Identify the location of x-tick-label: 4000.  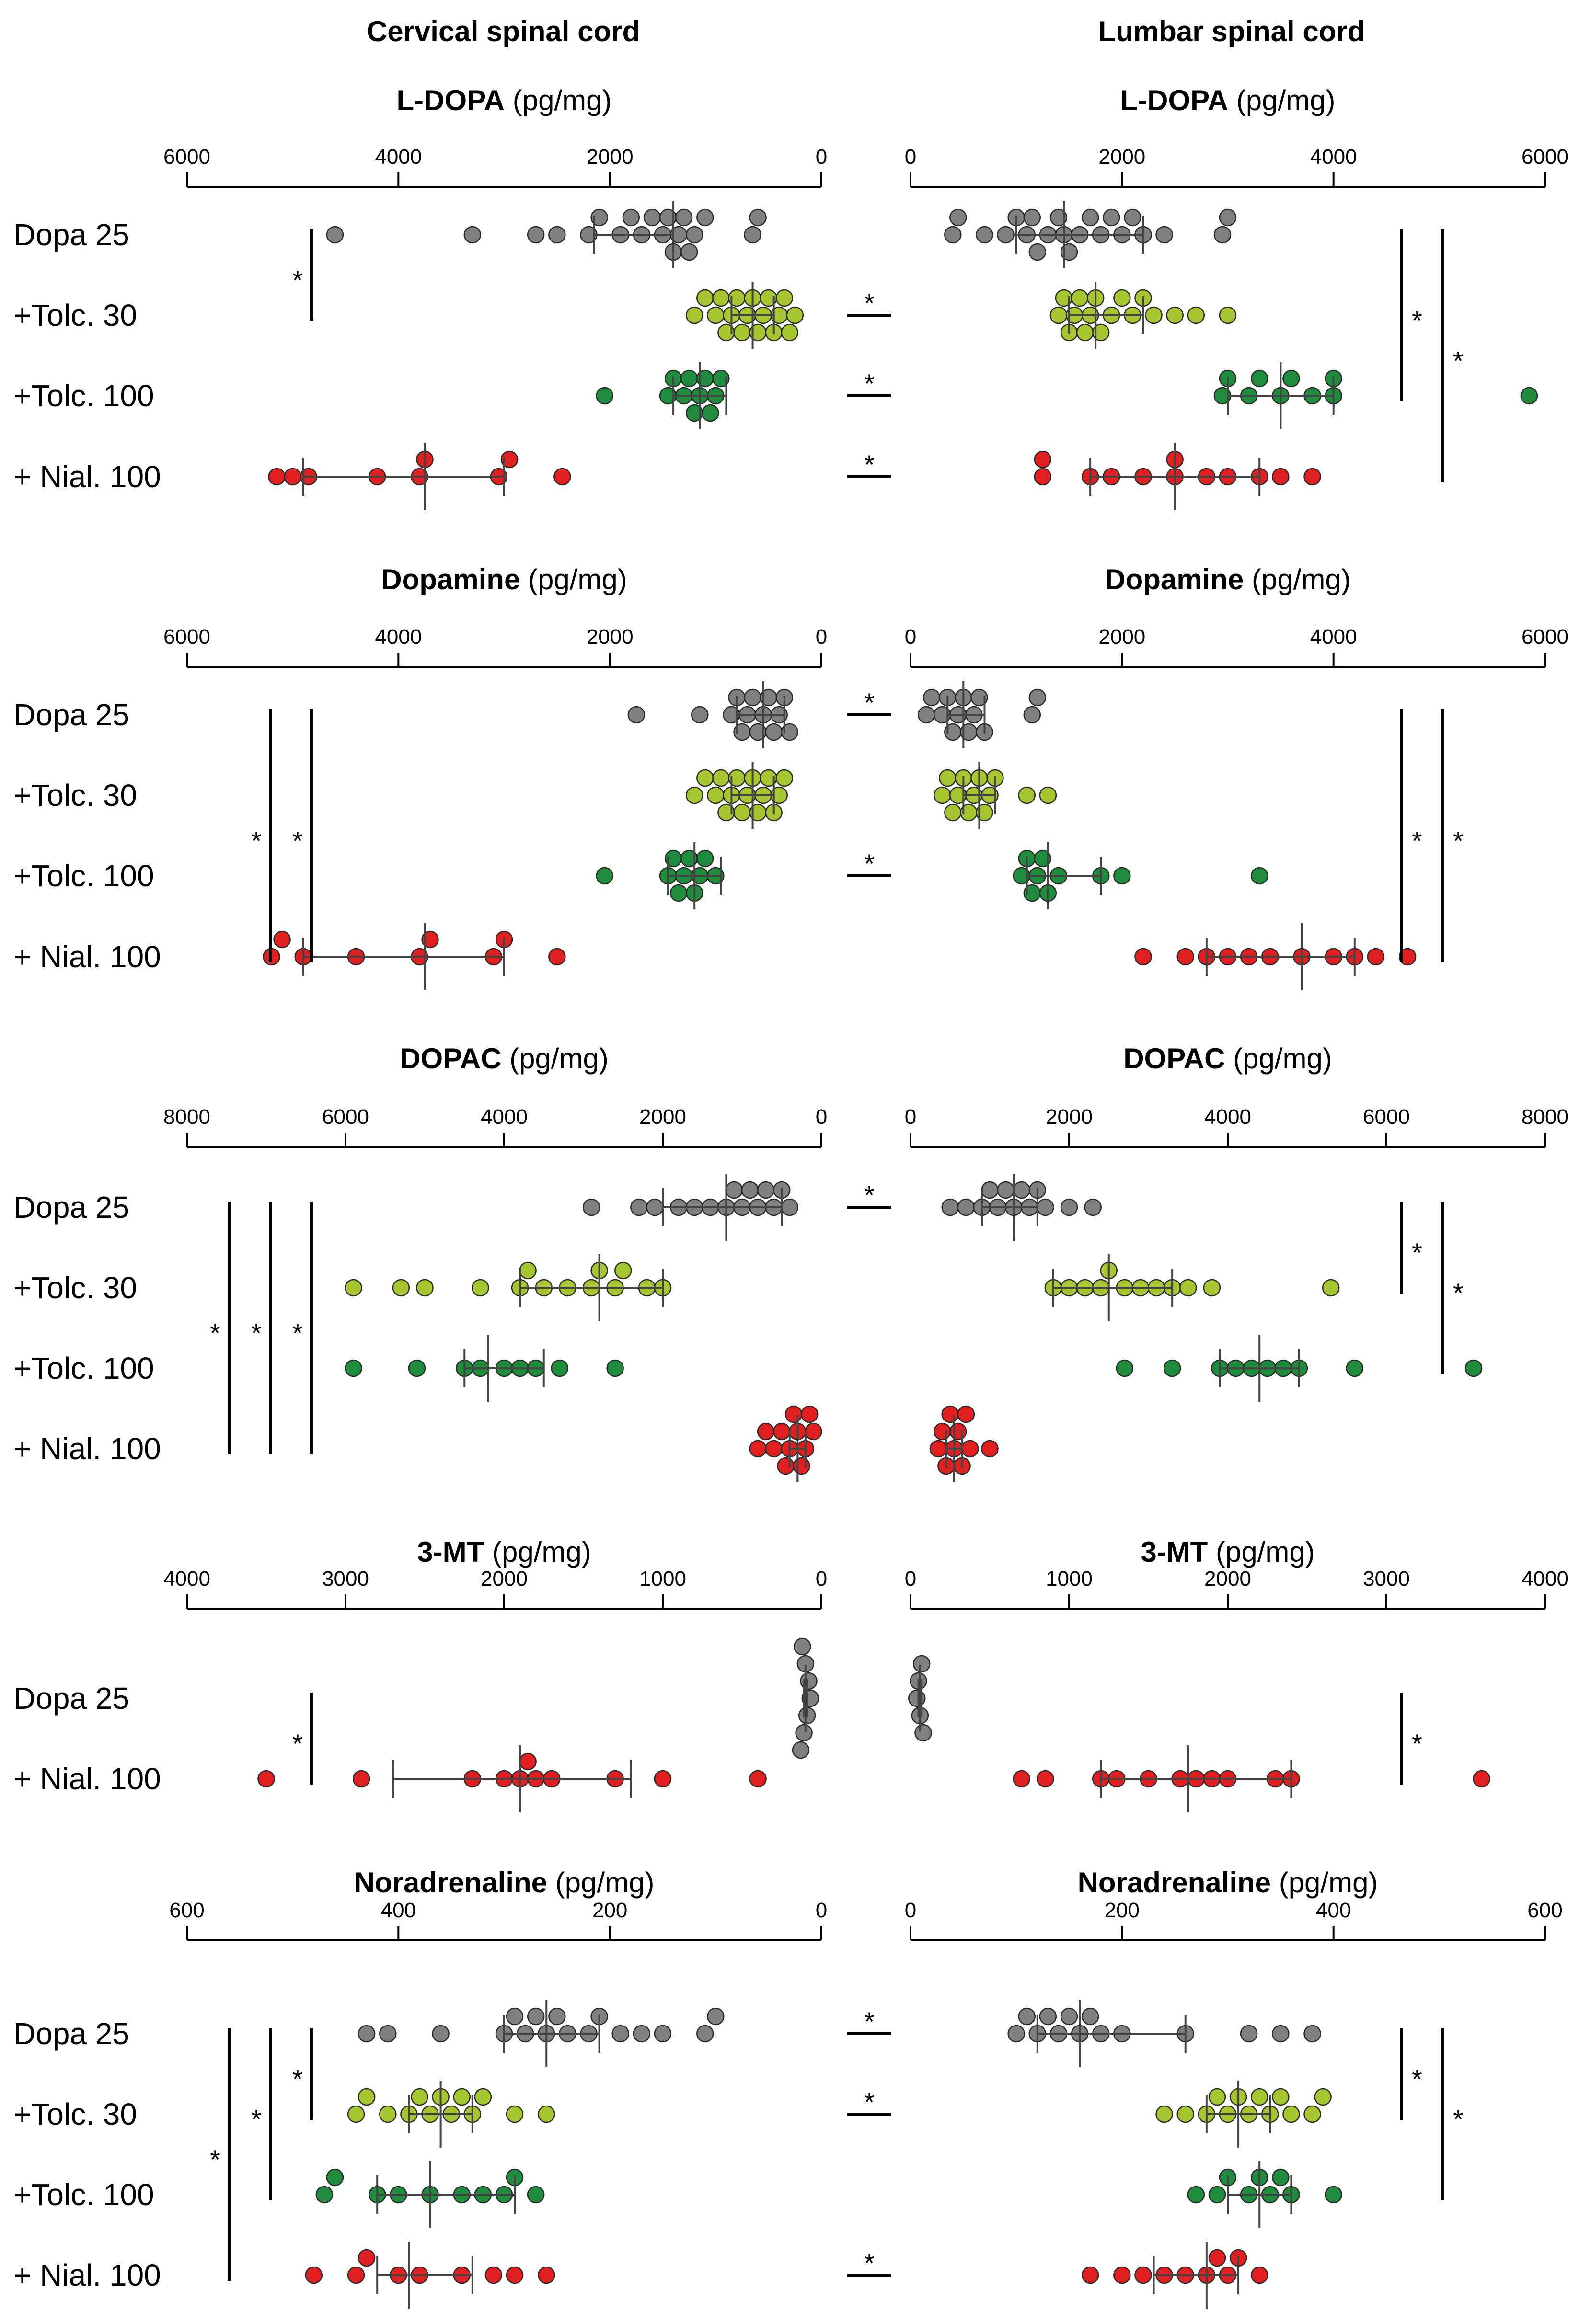
(1333, 637).